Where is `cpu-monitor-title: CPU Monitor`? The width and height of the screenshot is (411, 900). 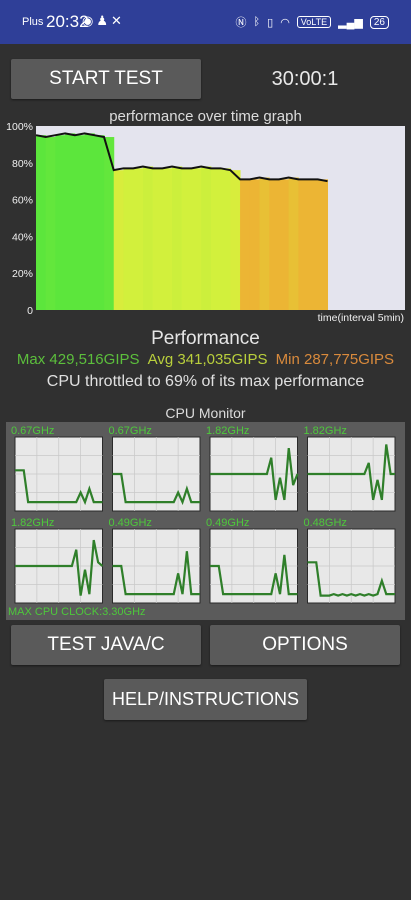 cpu-monitor-title: CPU Monitor is located at coordinates (205, 413).